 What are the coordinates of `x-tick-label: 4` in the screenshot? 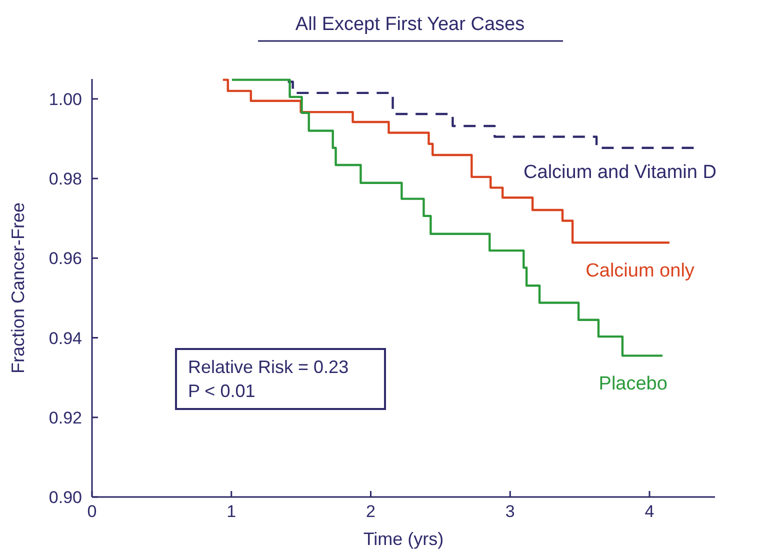 It's located at (649, 511).